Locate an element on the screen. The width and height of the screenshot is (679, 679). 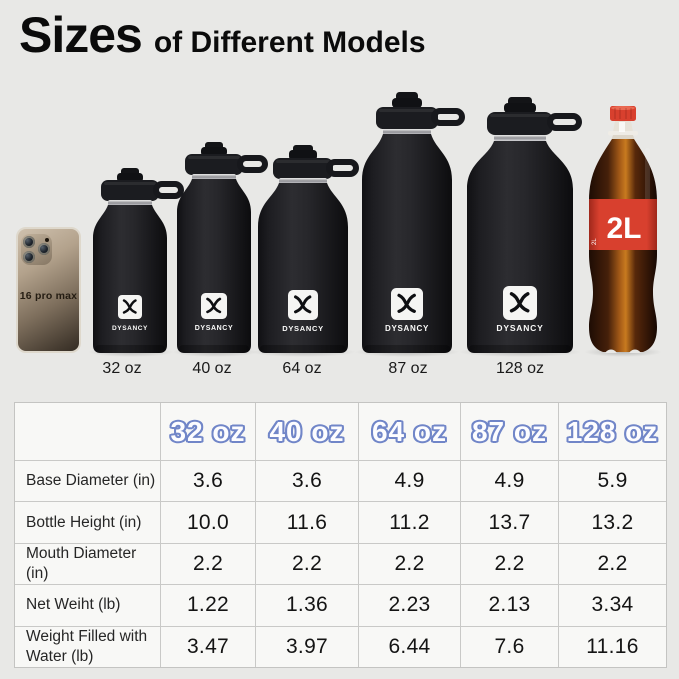
phone-16-pro-max: 16 pro max is located at coordinates (48, 290).